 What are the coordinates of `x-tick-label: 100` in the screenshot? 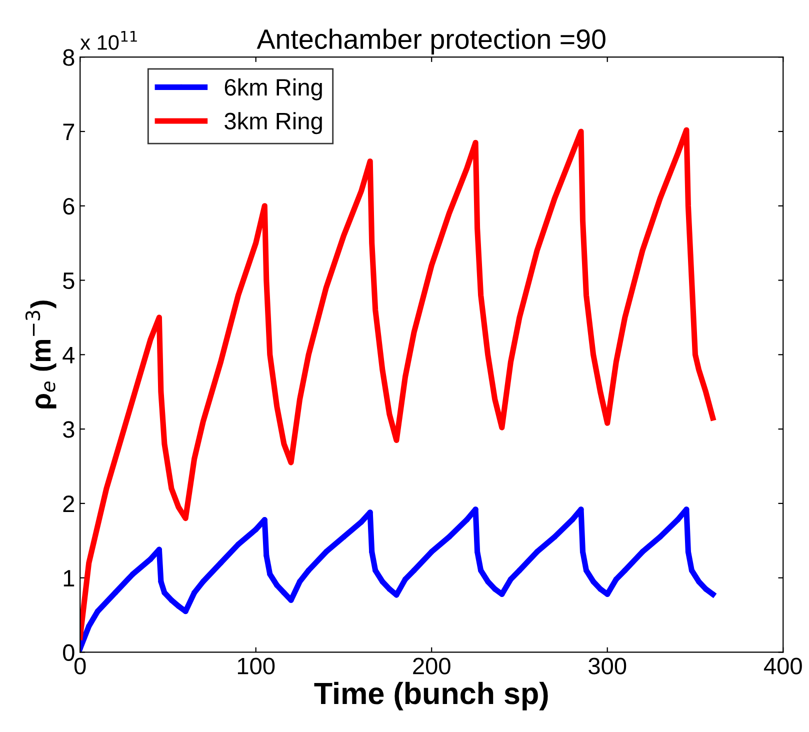 It's located at (256, 666).